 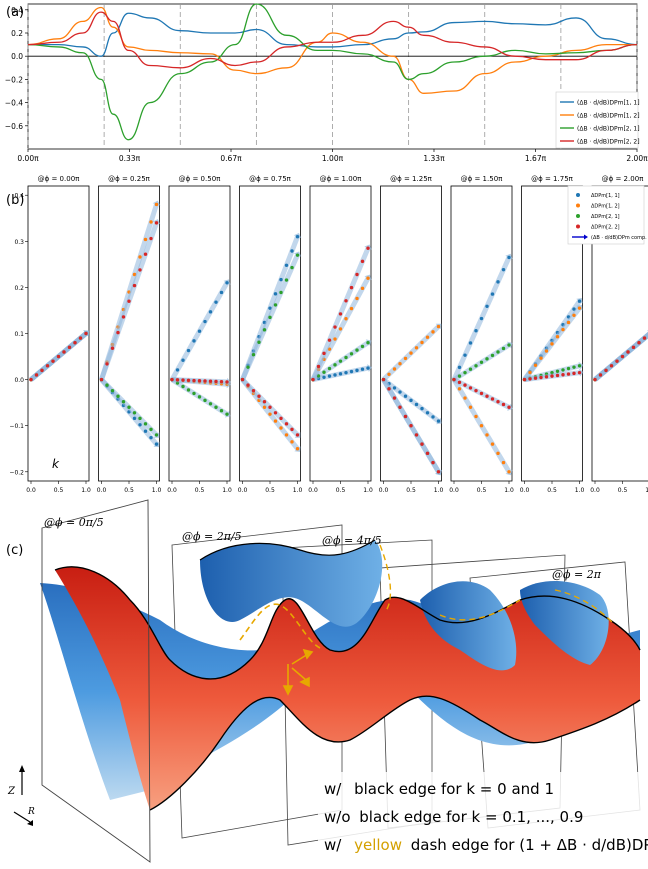 I want to click on series-line-series11, so click(x=333, y=34).